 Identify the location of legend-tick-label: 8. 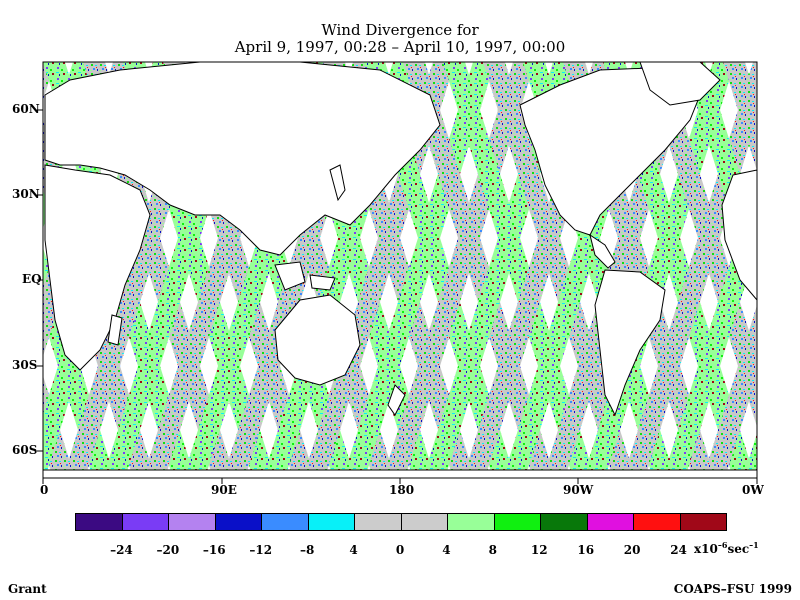
(493, 550).